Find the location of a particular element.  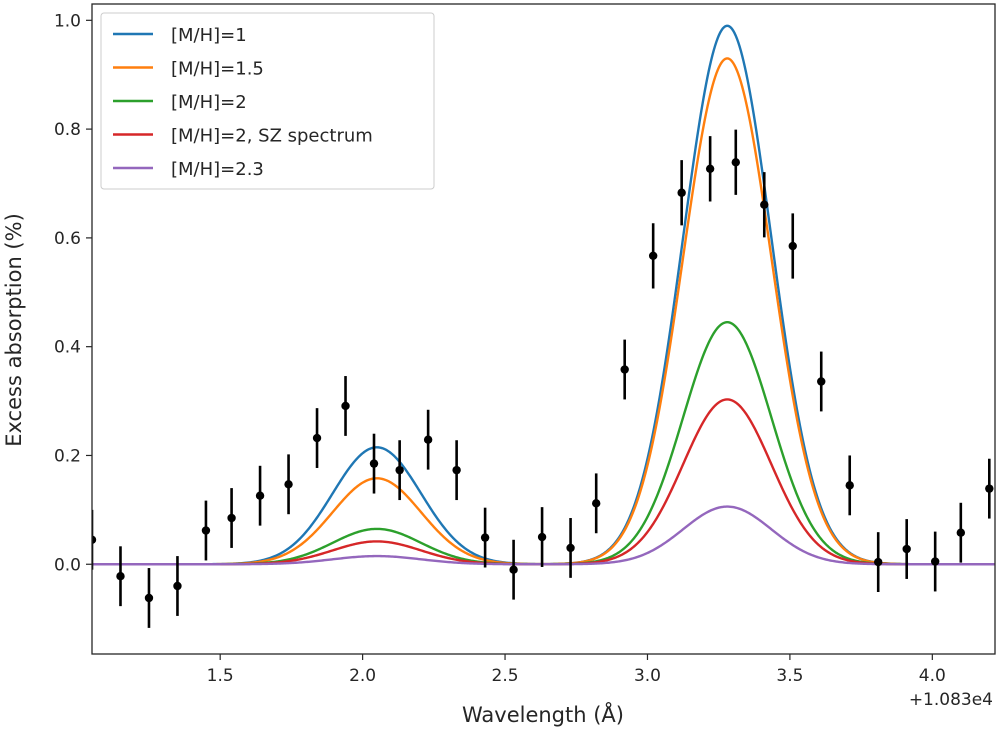

y-tick-label: 0.6 is located at coordinates (67, 239).